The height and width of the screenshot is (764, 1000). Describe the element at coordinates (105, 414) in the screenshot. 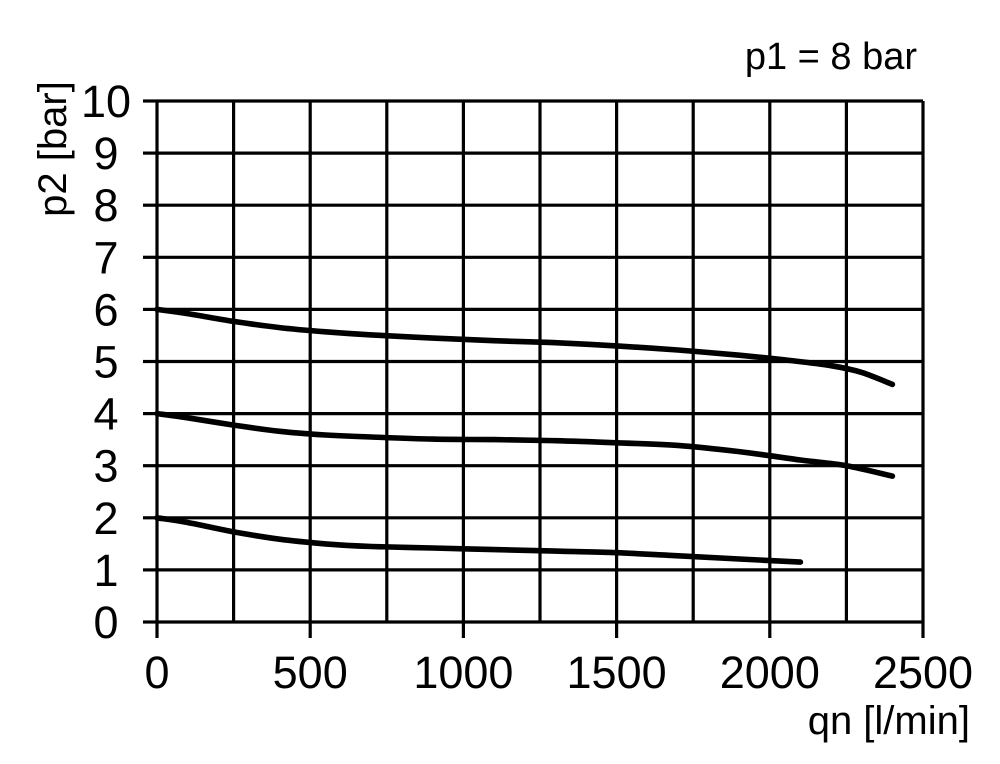

I see `y-tick-label: 4` at that location.